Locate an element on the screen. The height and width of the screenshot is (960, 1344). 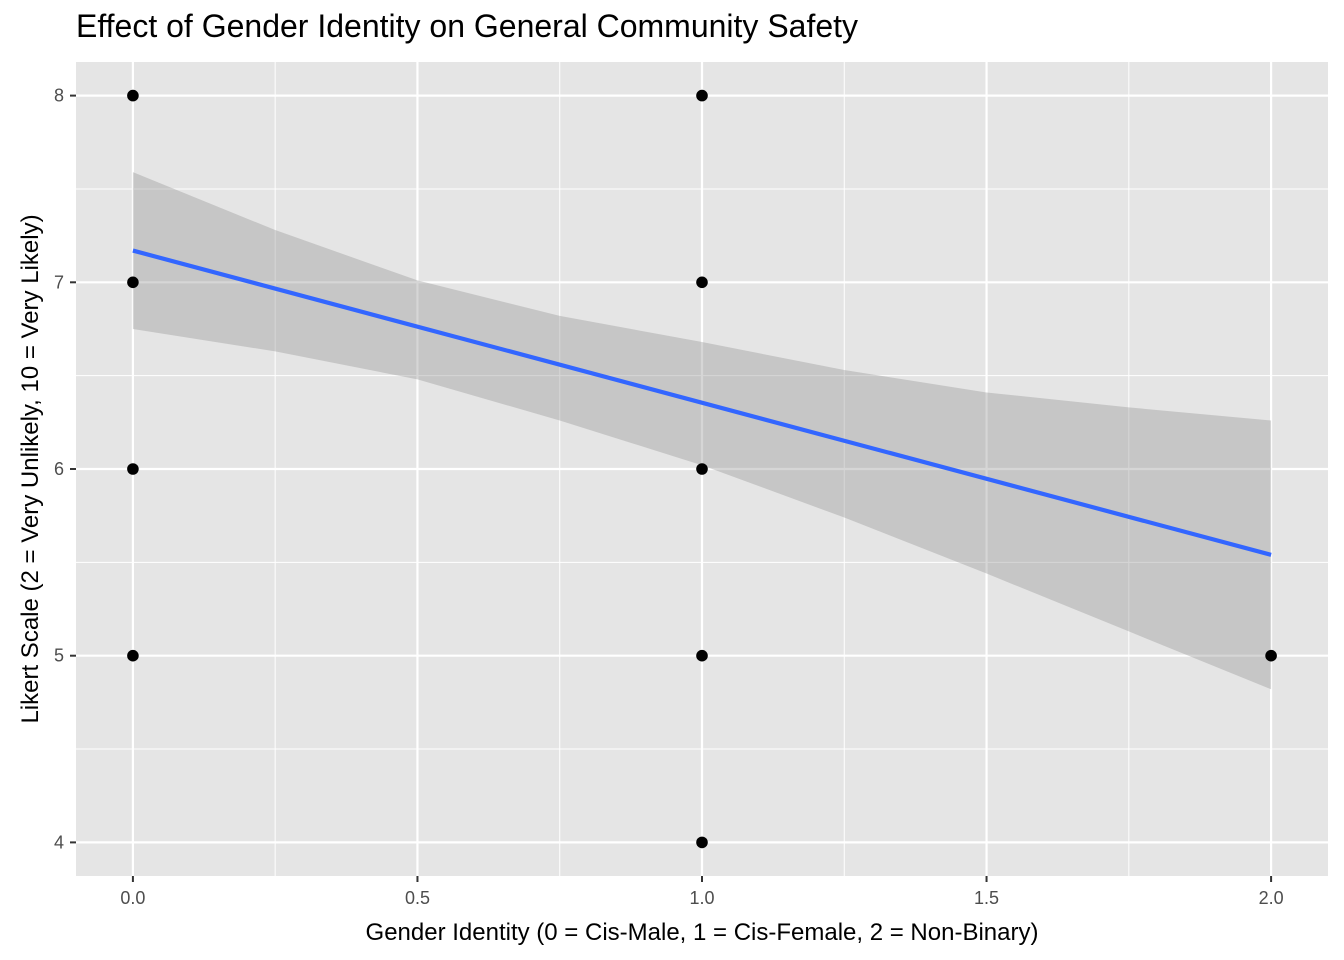
y-tick-label: 4 is located at coordinates (59, 842).